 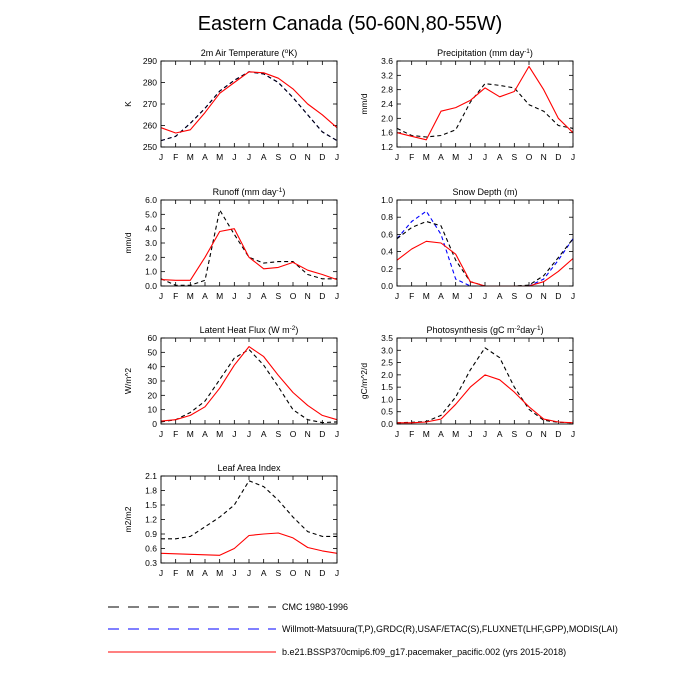 I want to click on y-axis-label: gC/m^2/d, so click(x=364, y=381).